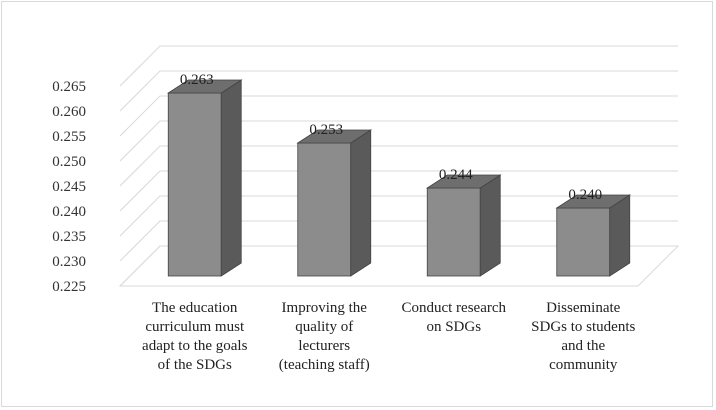 The width and height of the screenshot is (716, 410). I want to click on y-tick-label: 0.235, so click(69, 237).